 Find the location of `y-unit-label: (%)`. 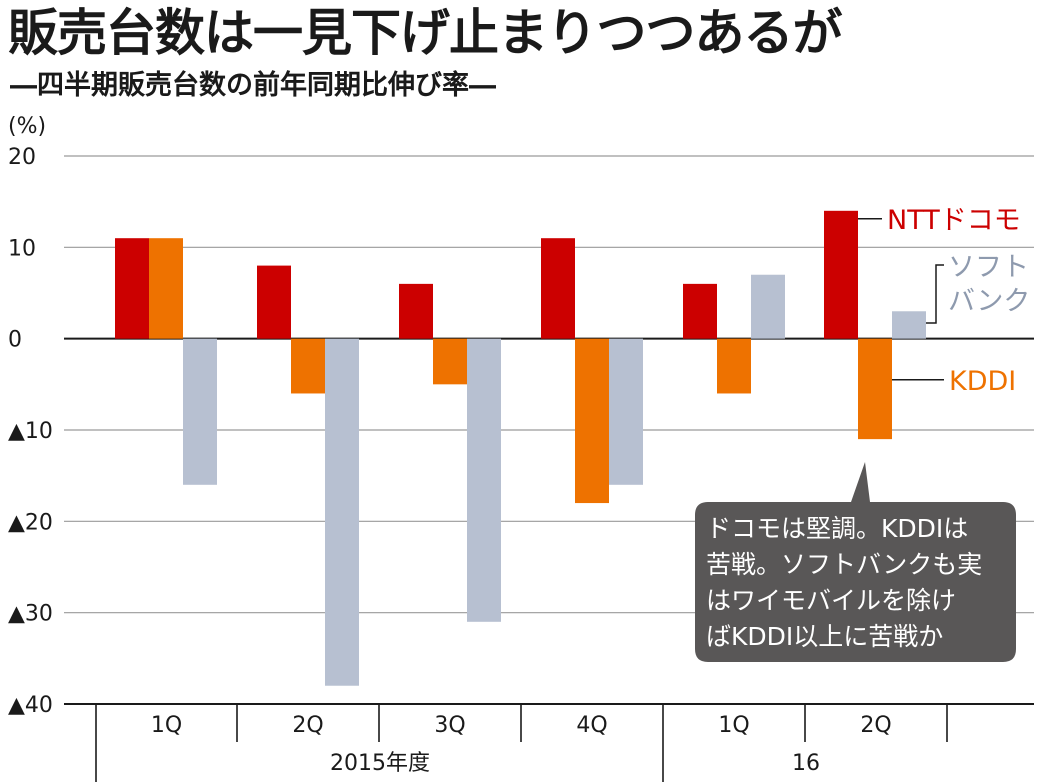

y-unit-label: (%) is located at coordinates (27, 126).